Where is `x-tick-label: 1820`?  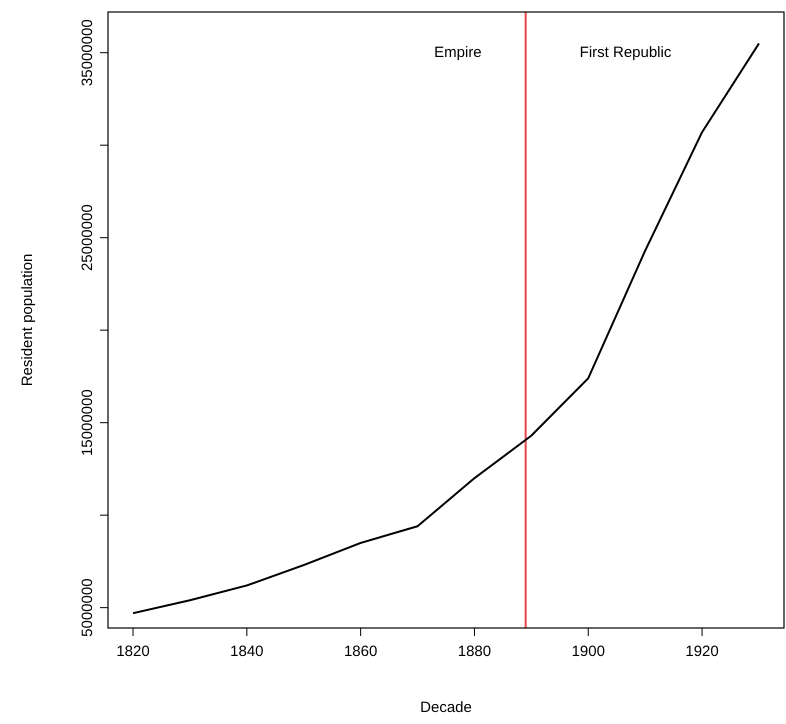
x-tick-label: 1820 is located at coordinates (133, 651).